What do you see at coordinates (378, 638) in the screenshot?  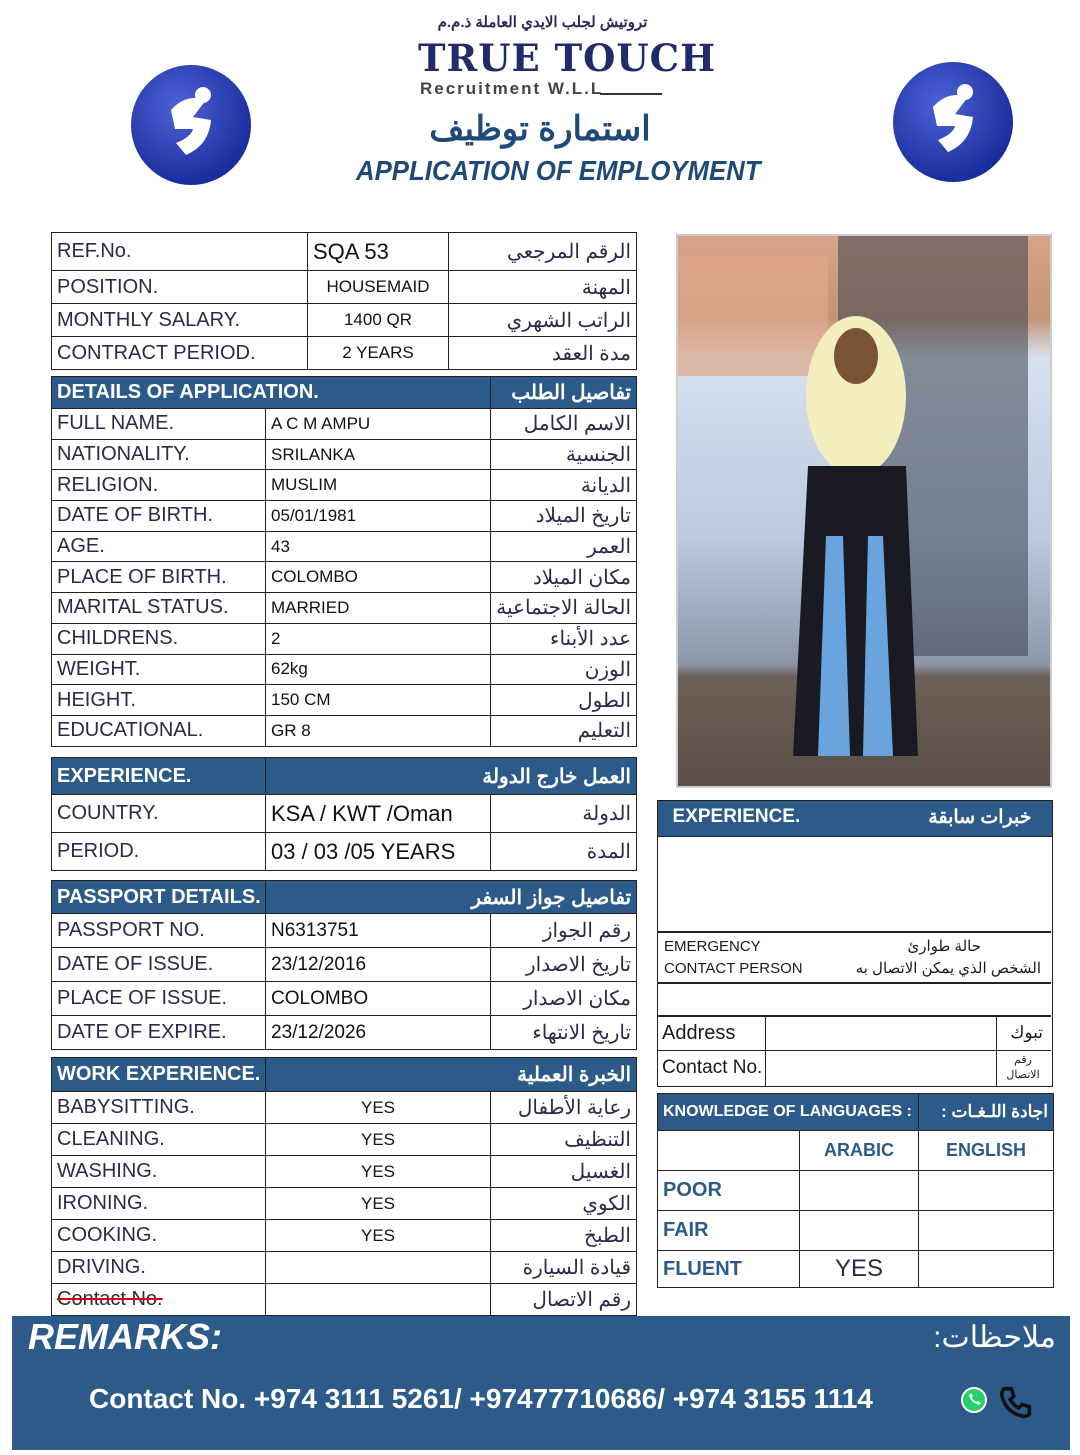 I see `field-value: 2` at bounding box center [378, 638].